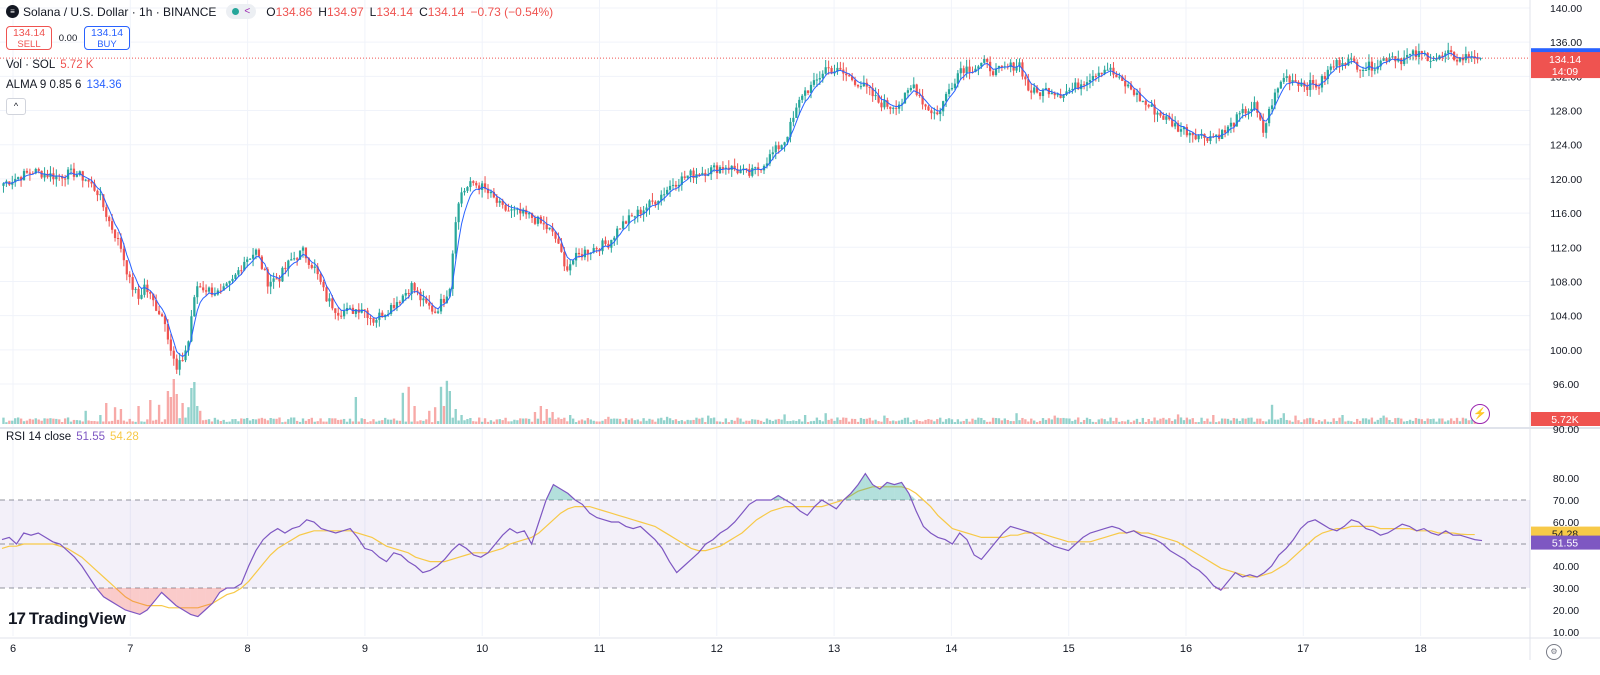 This screenshot has height=675, width=1600. I want to click on volume-legend: Vol · SOL 5.72 K, so click(49, 65).